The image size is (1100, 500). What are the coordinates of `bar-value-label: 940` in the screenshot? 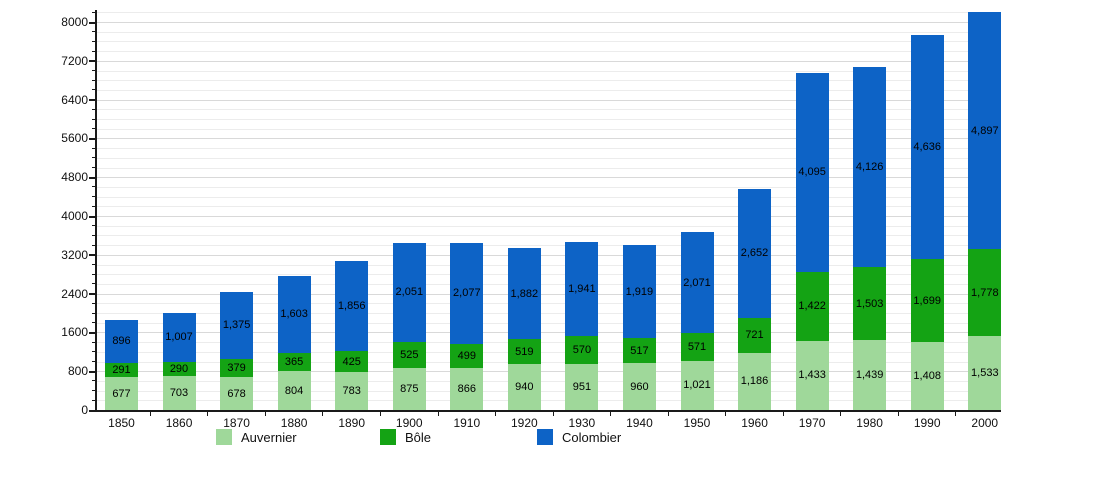 It's located at (524, 387).